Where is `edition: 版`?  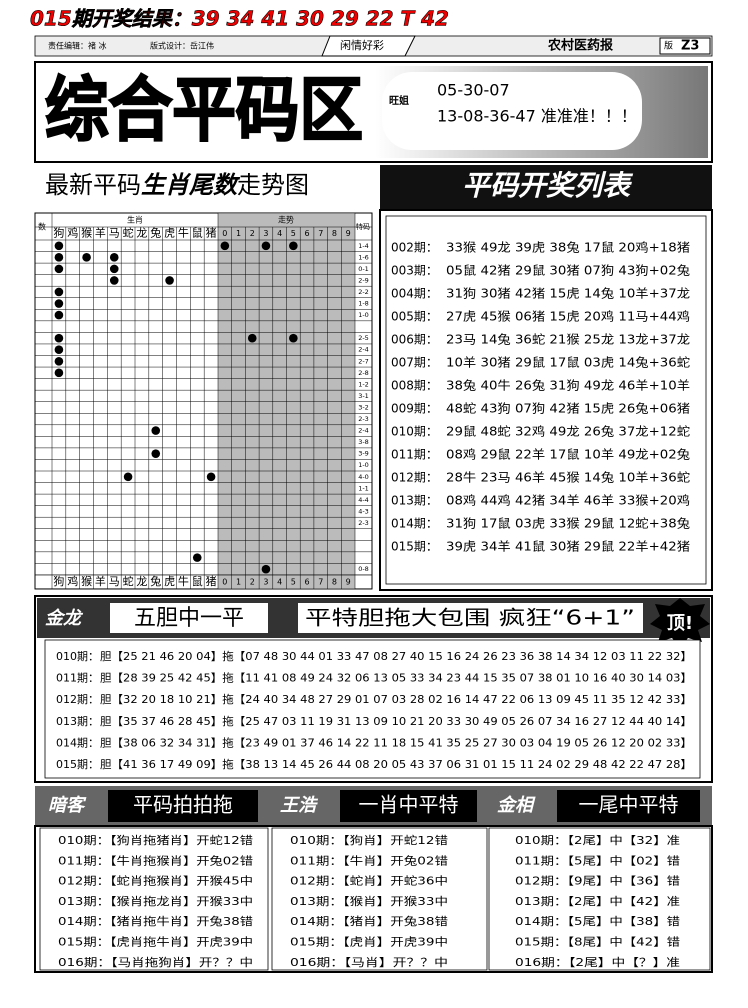 edition: 版 is located at coordinates (668, 46).